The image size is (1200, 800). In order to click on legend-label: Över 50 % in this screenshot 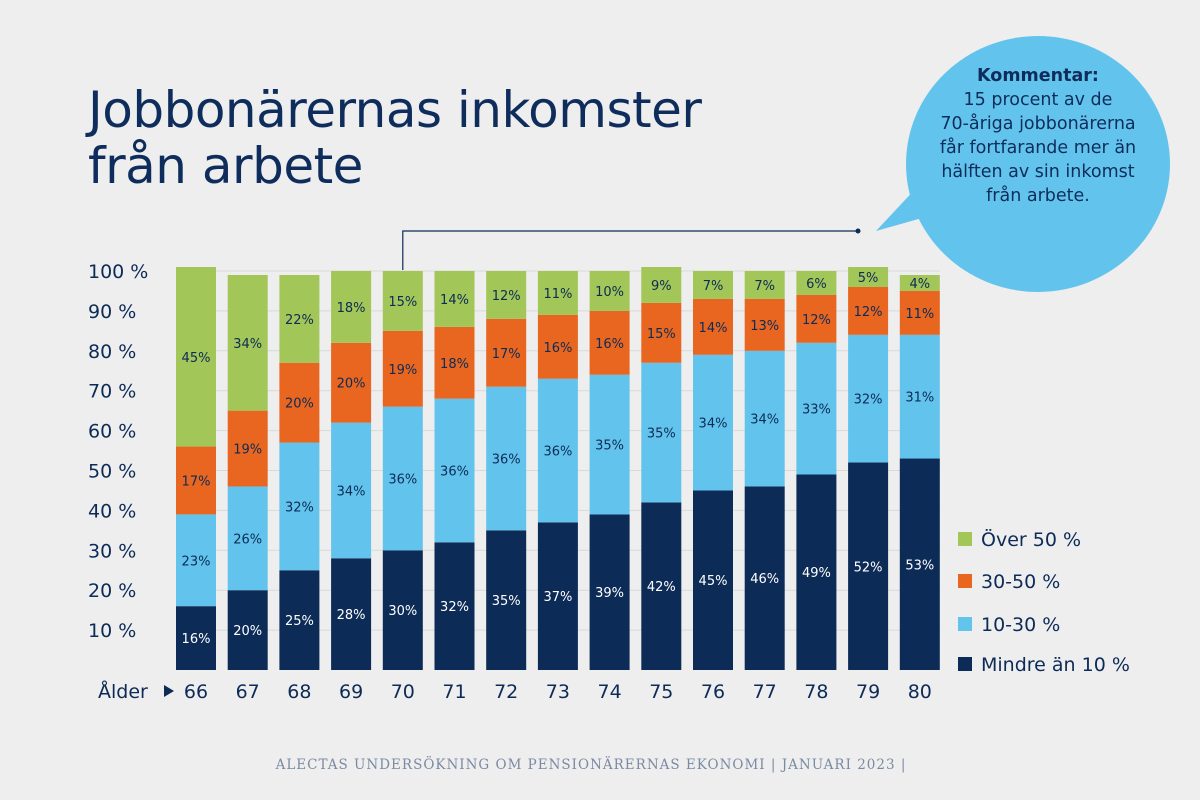, I will do `click(1031, 539)`.